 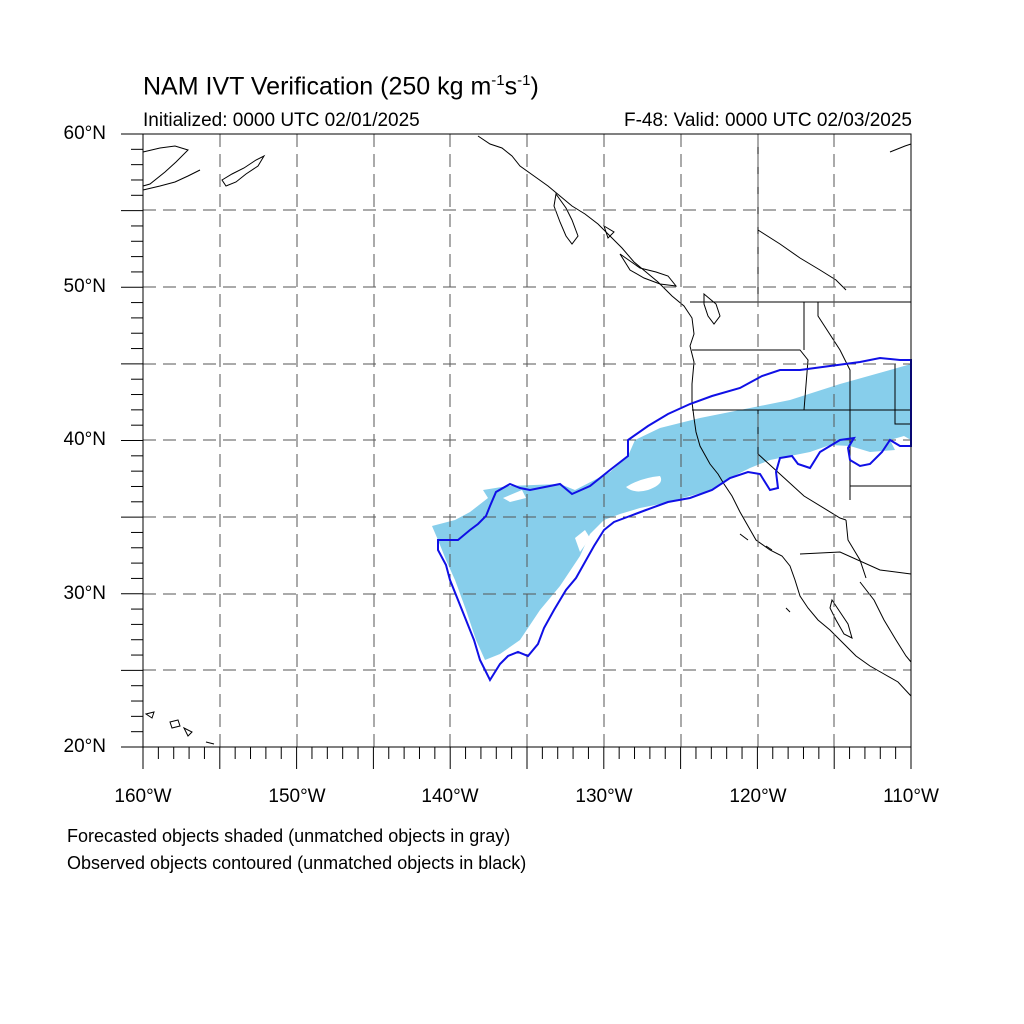 What do you see at coordinates (84, 746) in the screenshot?
I see `lat-label-20n: 20°N` at bounding box center [84, 746].